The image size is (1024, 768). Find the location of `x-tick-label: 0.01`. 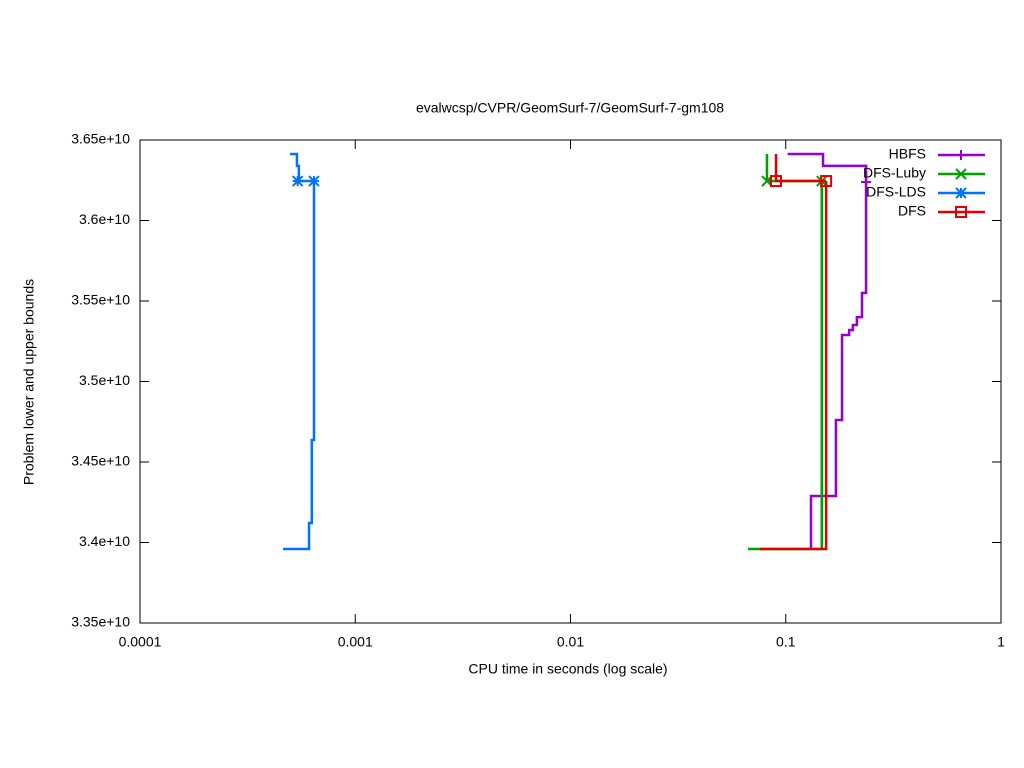

x-tick-label: 0.01 is located at coordinates (570, 642).